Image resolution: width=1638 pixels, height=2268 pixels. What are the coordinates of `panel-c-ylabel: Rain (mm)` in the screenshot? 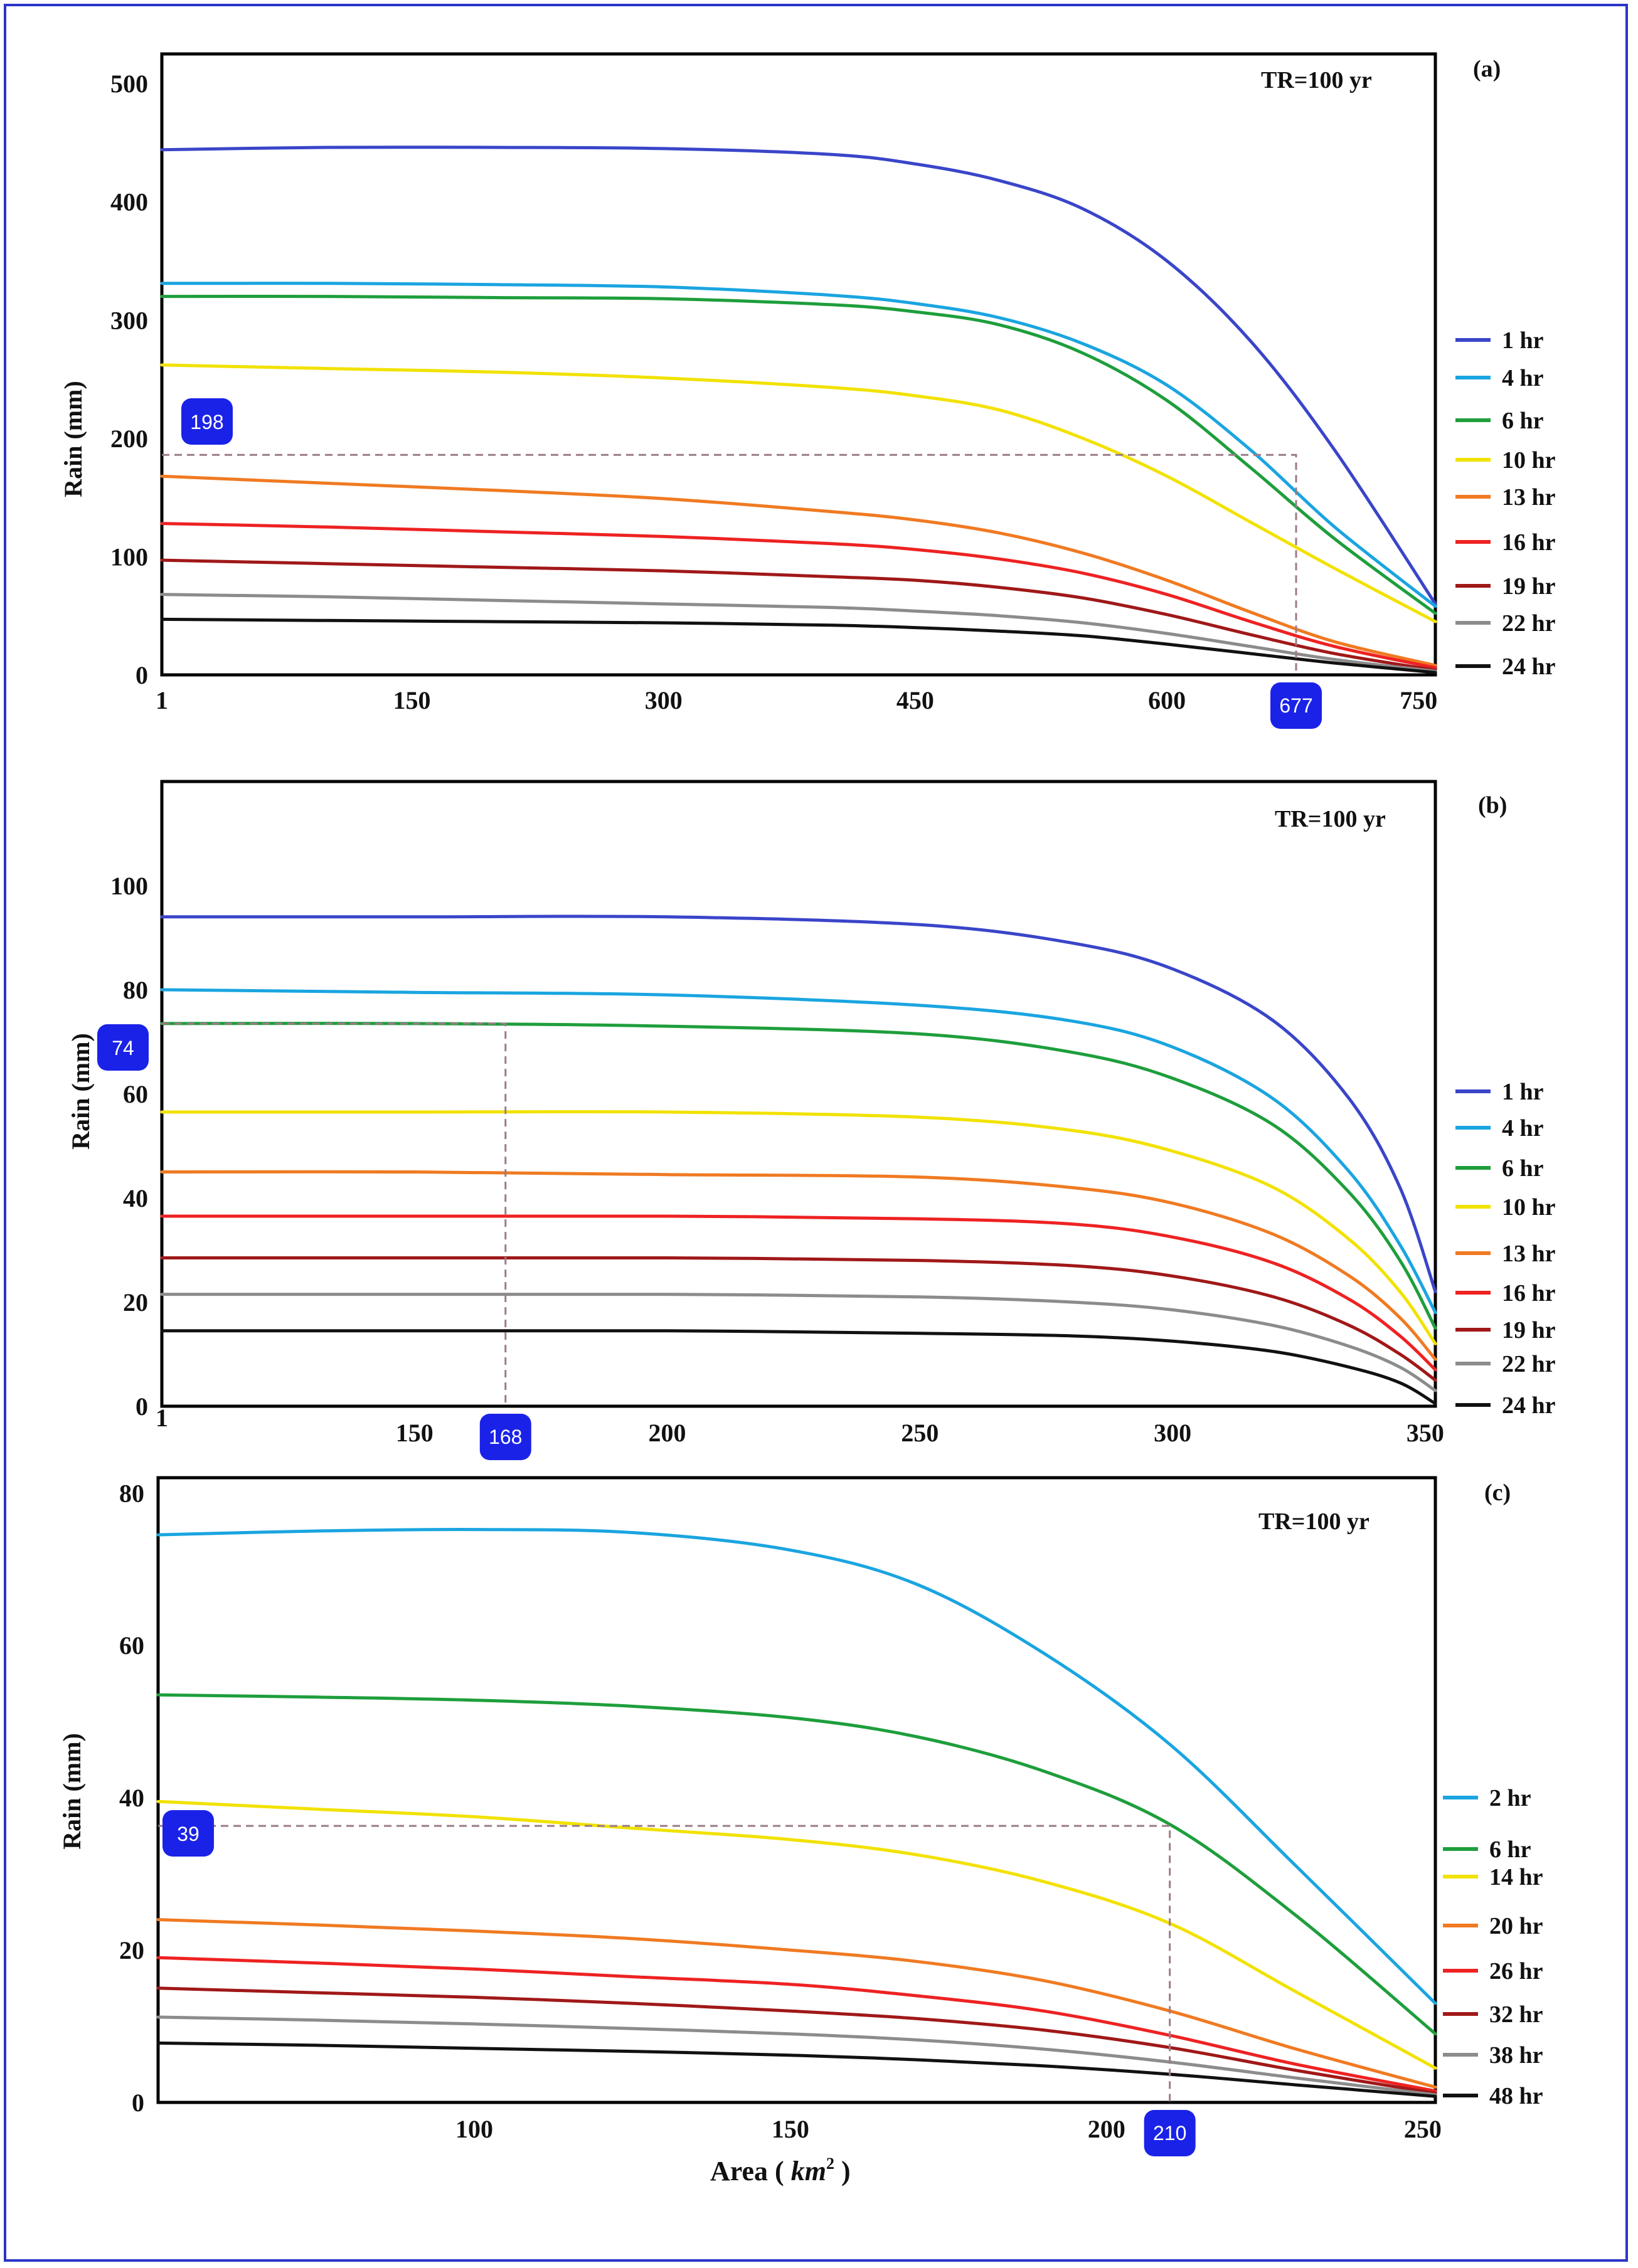 It's located at (72, 1791).